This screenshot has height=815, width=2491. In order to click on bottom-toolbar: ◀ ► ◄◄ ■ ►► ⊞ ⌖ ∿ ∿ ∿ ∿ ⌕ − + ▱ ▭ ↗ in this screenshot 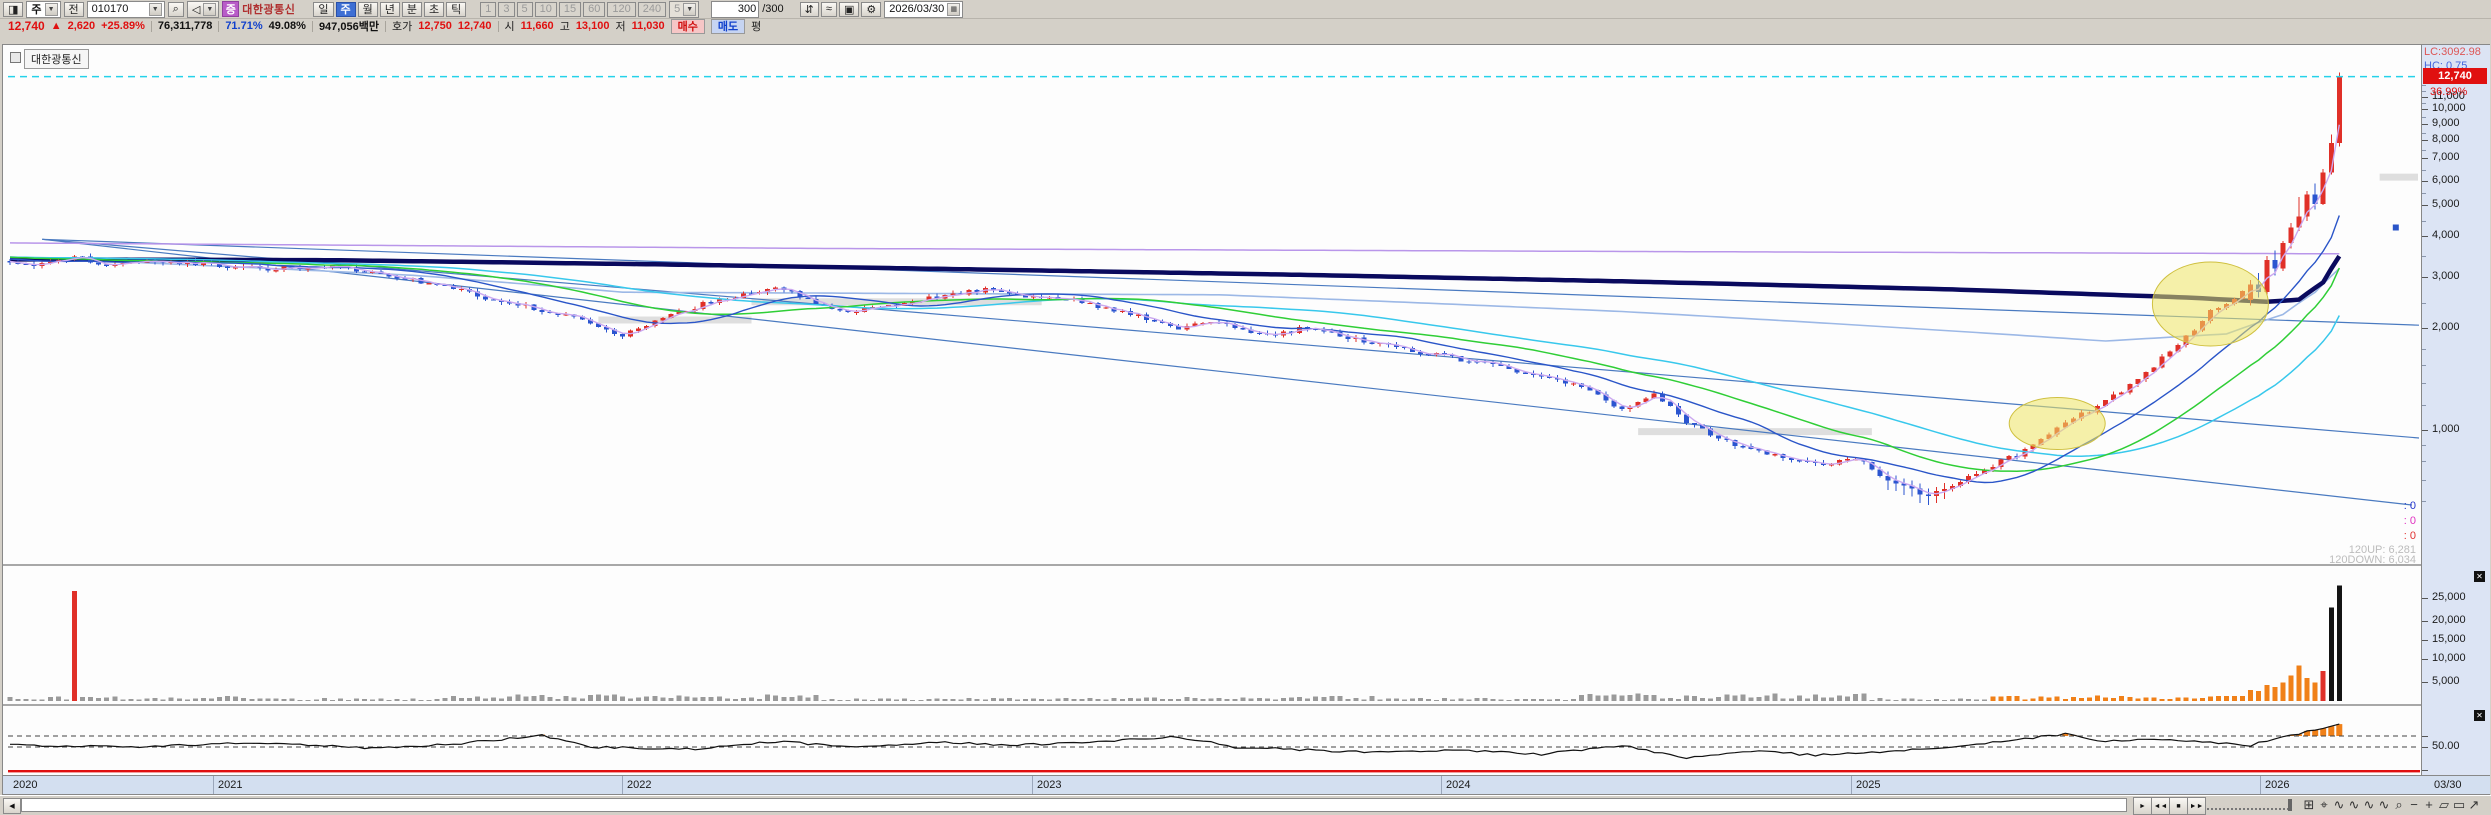, I will do `click(1245, 805)`.